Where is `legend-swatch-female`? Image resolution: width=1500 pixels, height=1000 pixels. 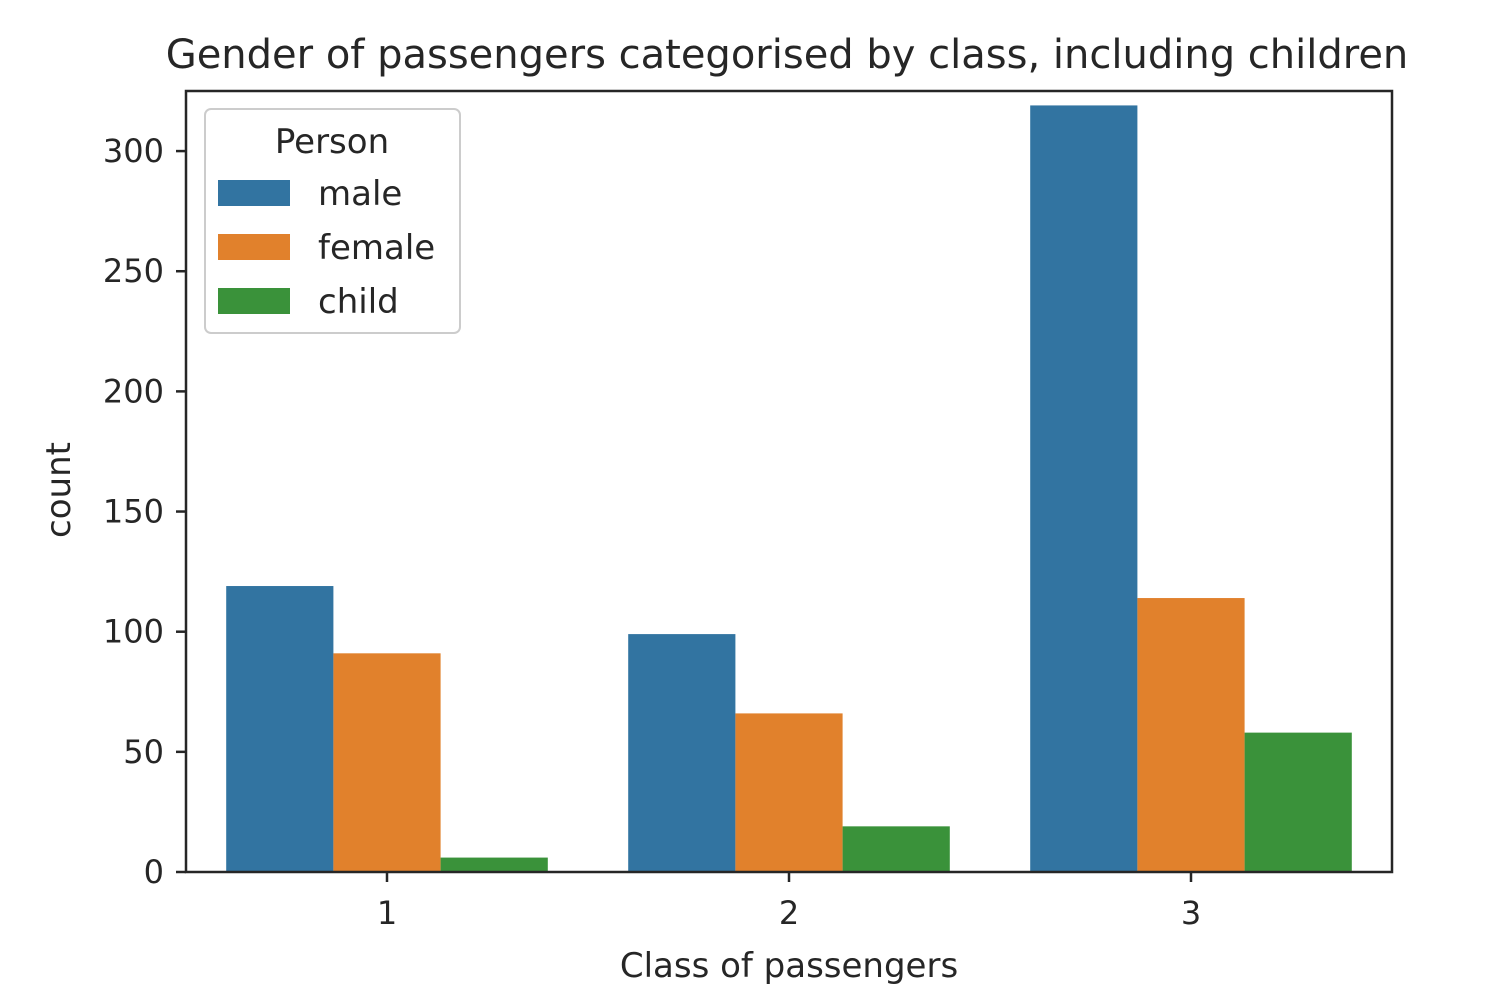
legend-swatch-female is located at coordinates (254, 247).